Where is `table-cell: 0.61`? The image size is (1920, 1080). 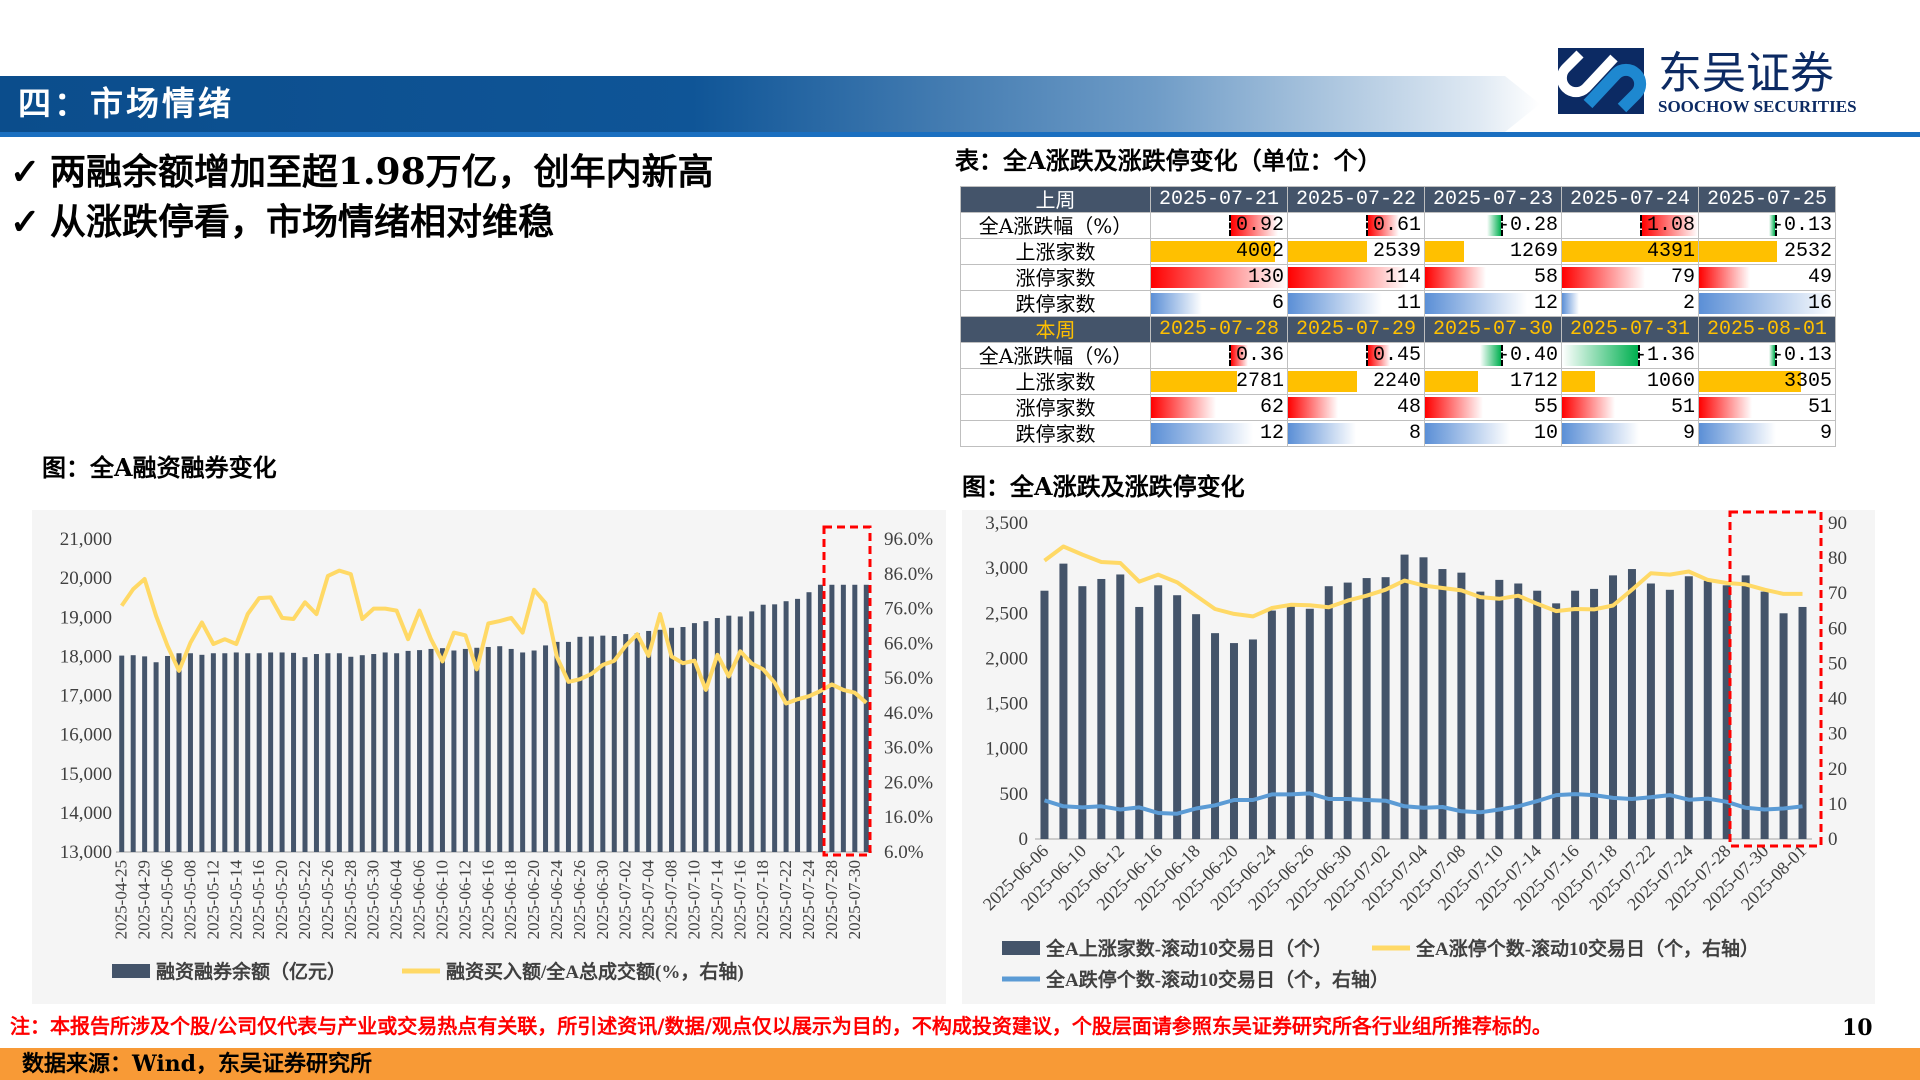 table-cell: 0.61 is located at coordinates (1356, 225).